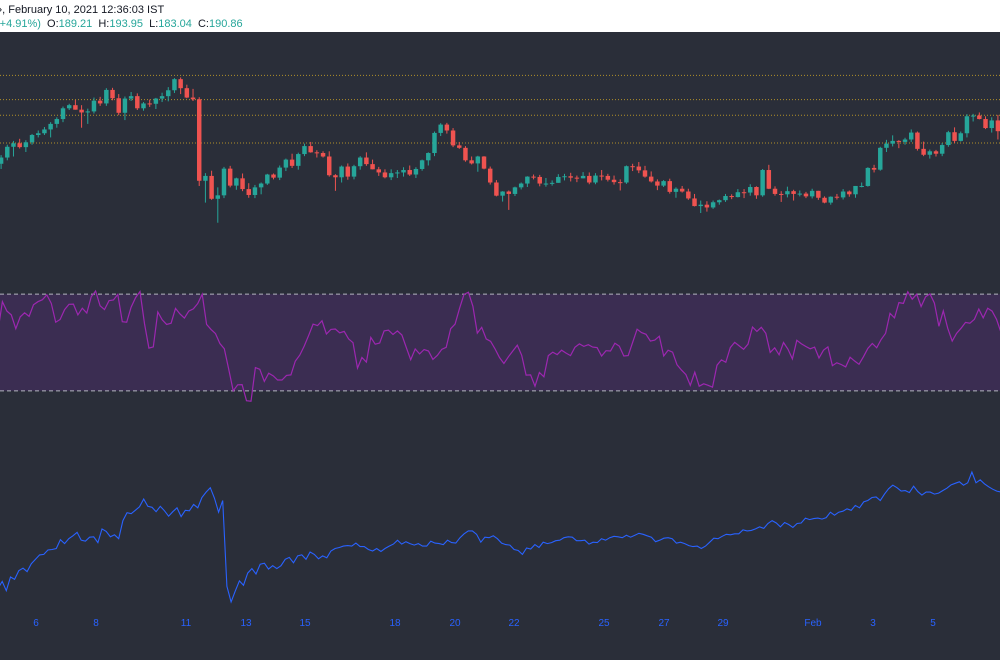 This screenshot has width=1000, height=665. What do you see at coordinates (664, 623) in the screenshot?
I see `time-axis-tick-label: 27` at bounding box center [664, 623].